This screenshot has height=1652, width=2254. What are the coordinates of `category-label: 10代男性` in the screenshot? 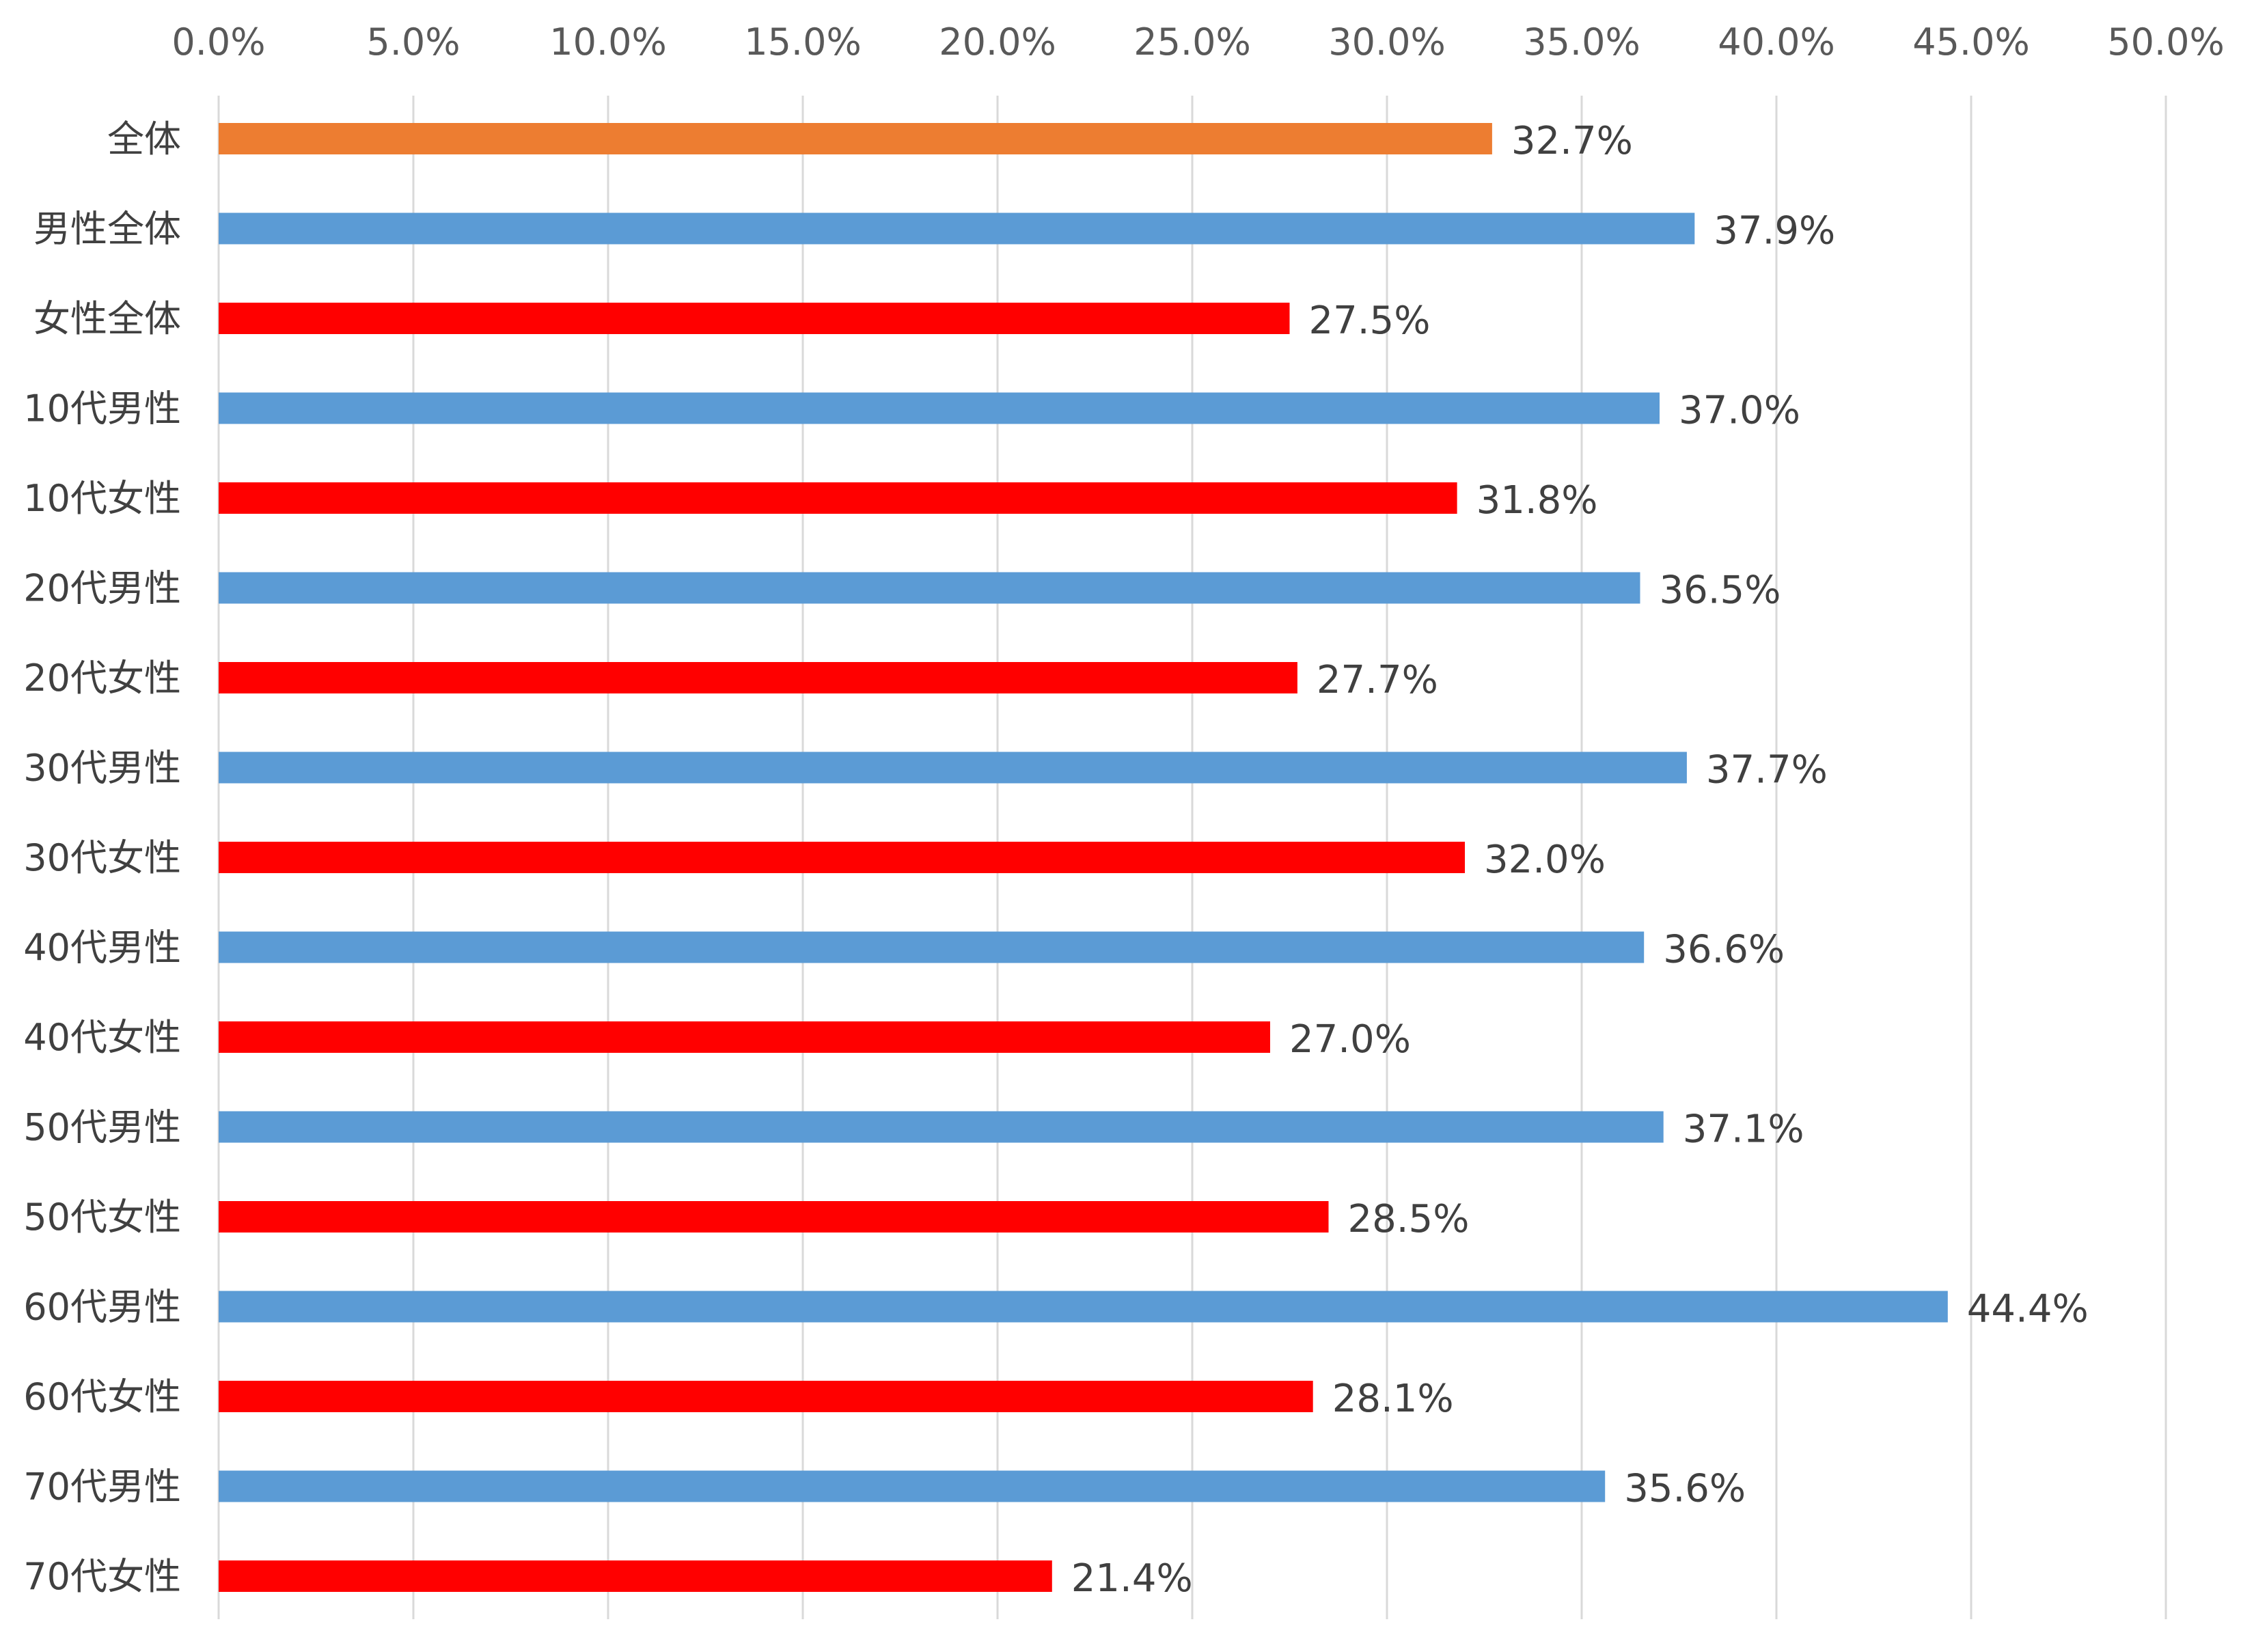 It's located at (102, 409).